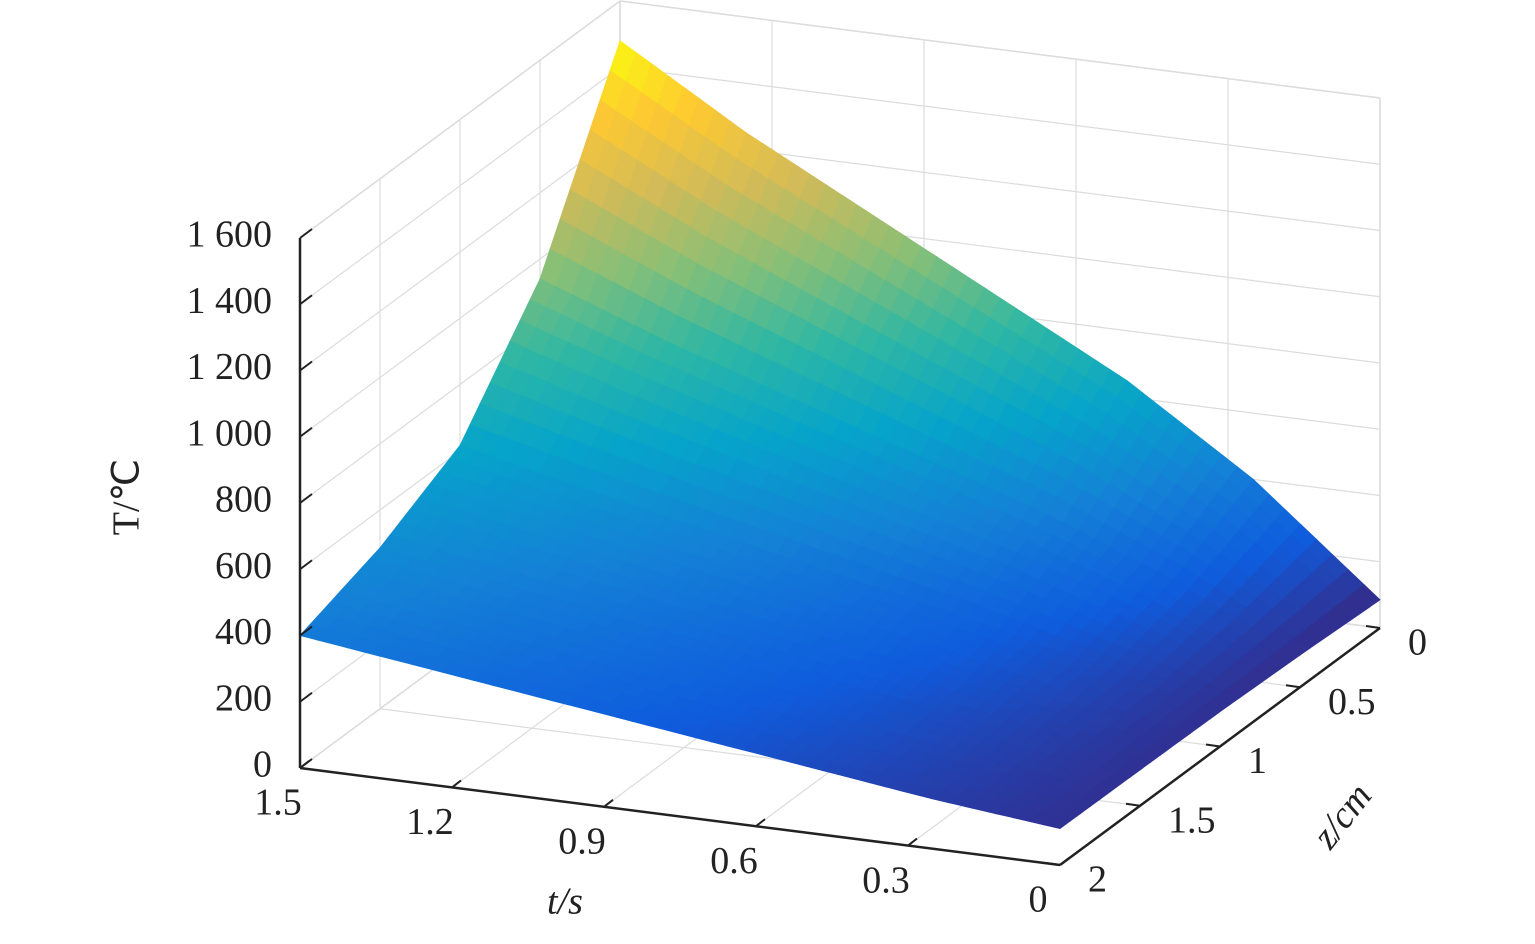 This screenshot has width=1535, height=944. What do you see at coordinates (1097, 880) in the screenshot?
I see `y-tick-label: 2` at bounding box center [1097, 880].